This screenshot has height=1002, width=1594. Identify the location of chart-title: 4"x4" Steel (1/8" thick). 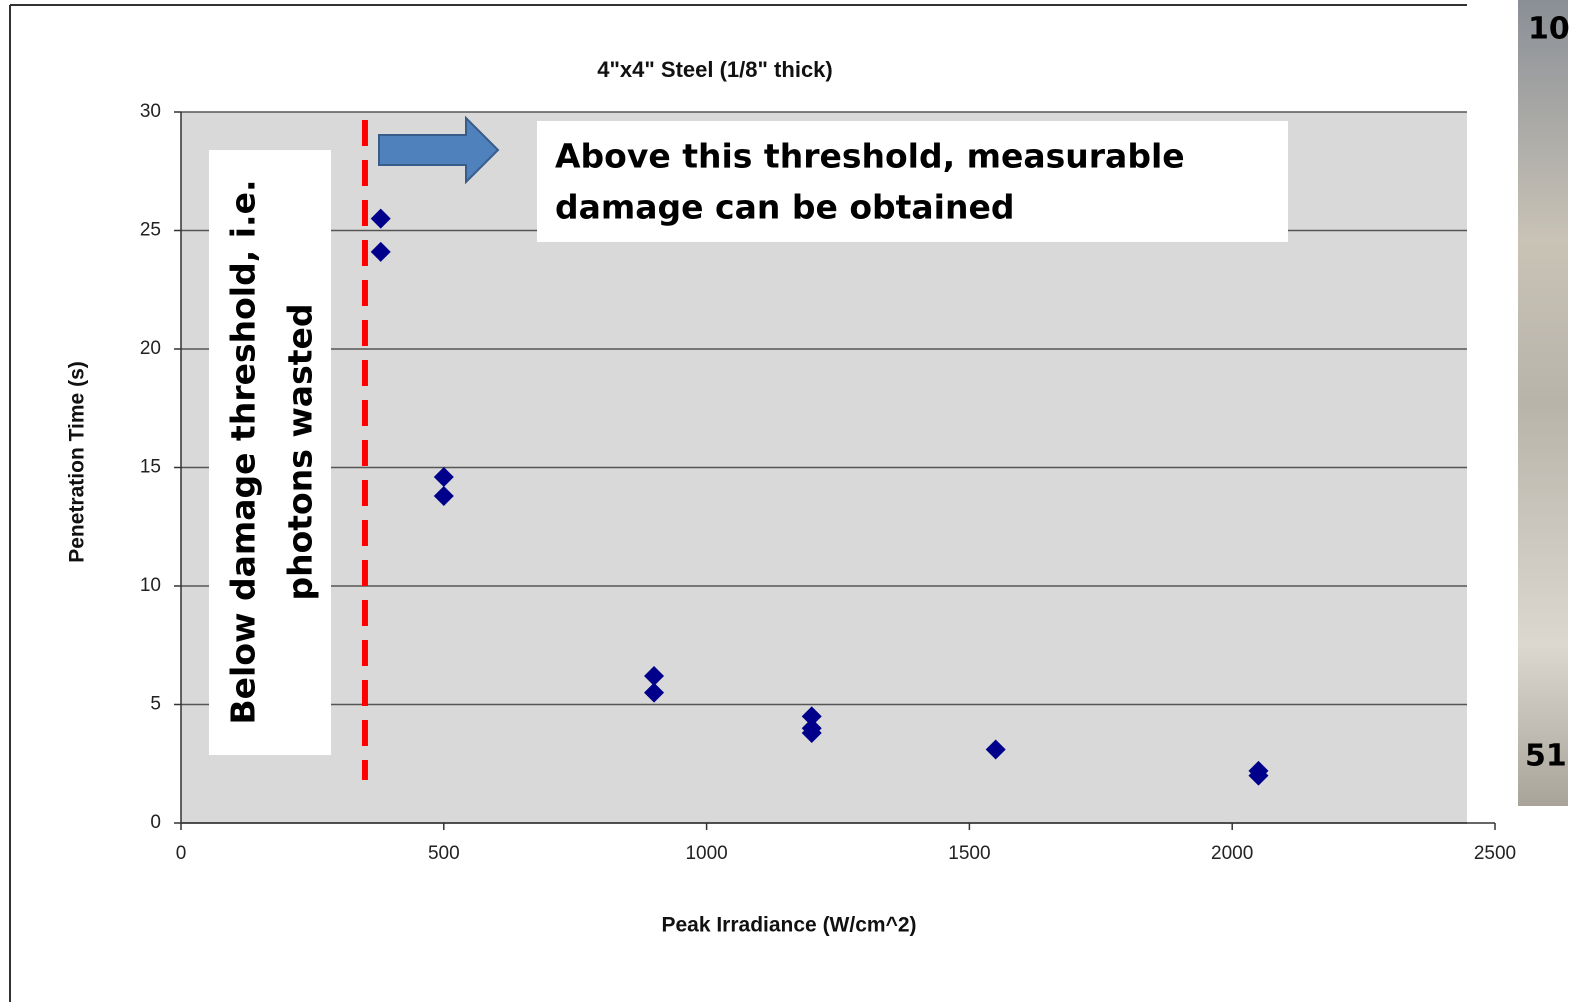
(715, 69).